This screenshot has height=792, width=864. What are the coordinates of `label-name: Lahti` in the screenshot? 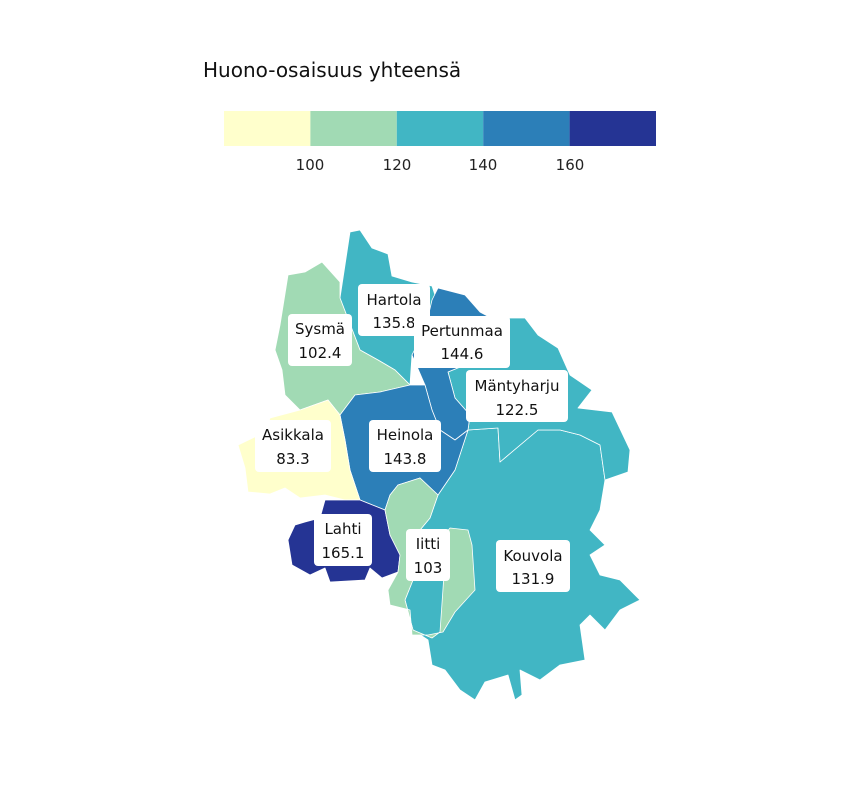 It's located at (342, 529).